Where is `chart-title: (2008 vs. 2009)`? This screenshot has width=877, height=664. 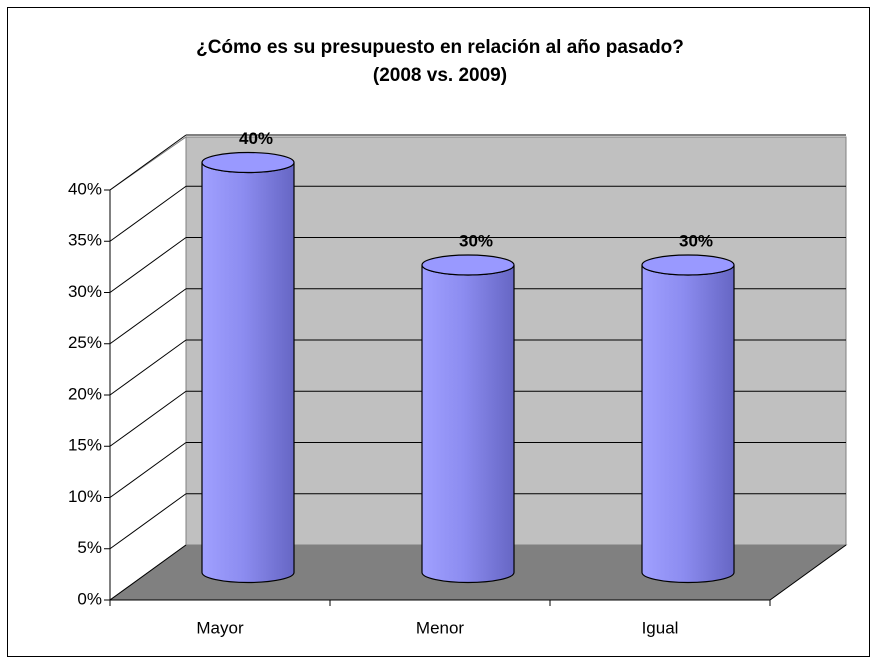 chart-title: (2008 vs. 2009) is located at coordinates (440, 75).